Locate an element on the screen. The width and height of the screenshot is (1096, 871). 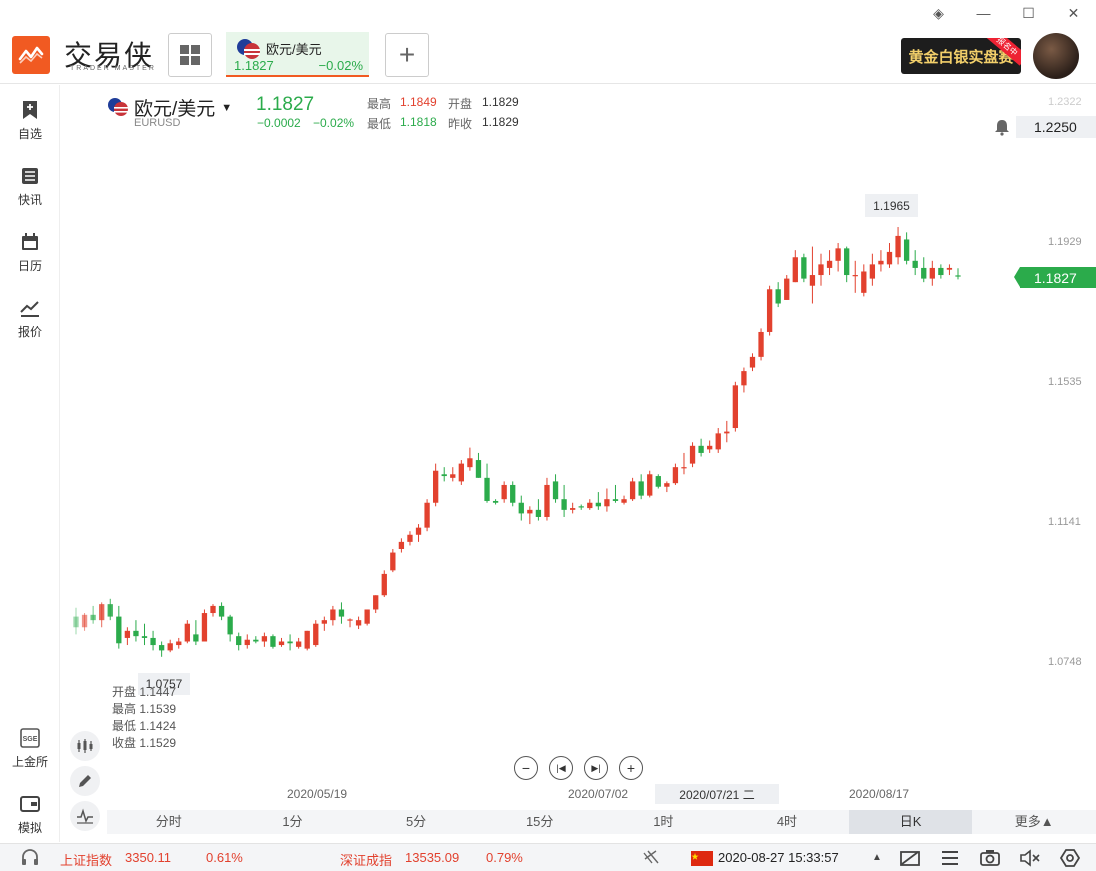
sh-index-name: 上证指数 is located at coordinates (86, 860).